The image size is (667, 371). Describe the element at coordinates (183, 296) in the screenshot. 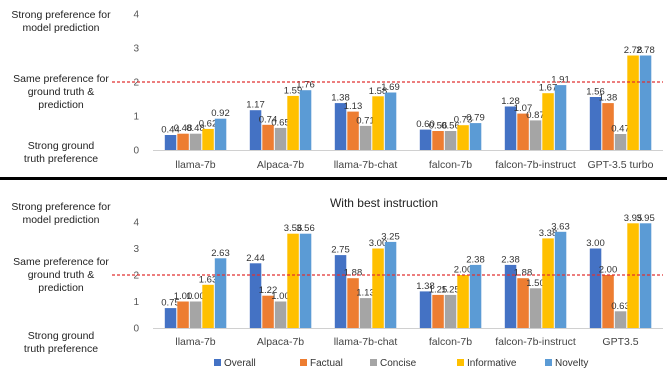

I see `data-label-llama-7b-factual: 1.00` at that location.